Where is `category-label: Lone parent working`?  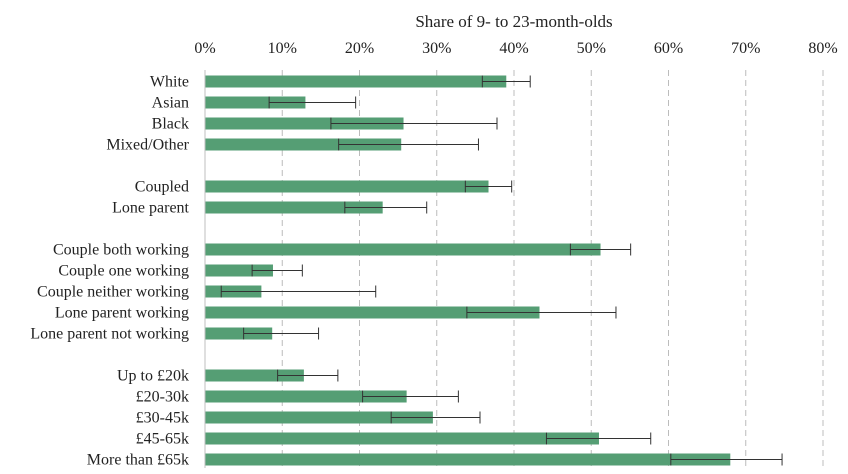 category-label: Lone parent working is located at coordinates (122, 313).